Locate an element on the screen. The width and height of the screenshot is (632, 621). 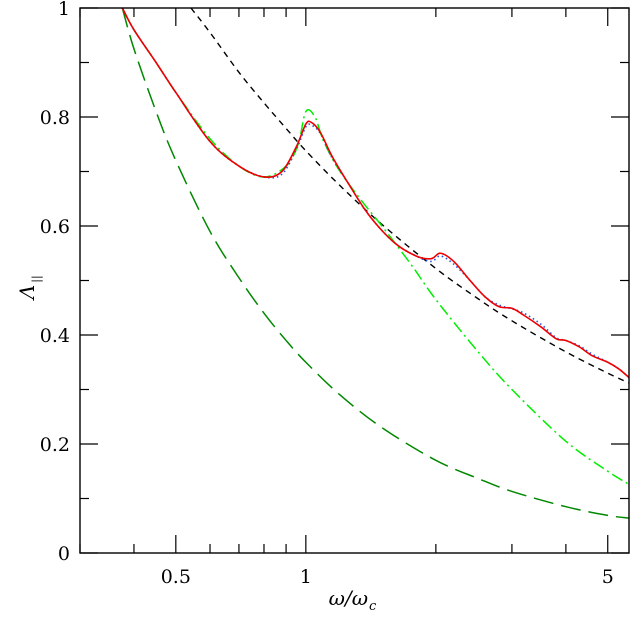
x-axis-label: ω/ω is located at coordinates (348, 598).